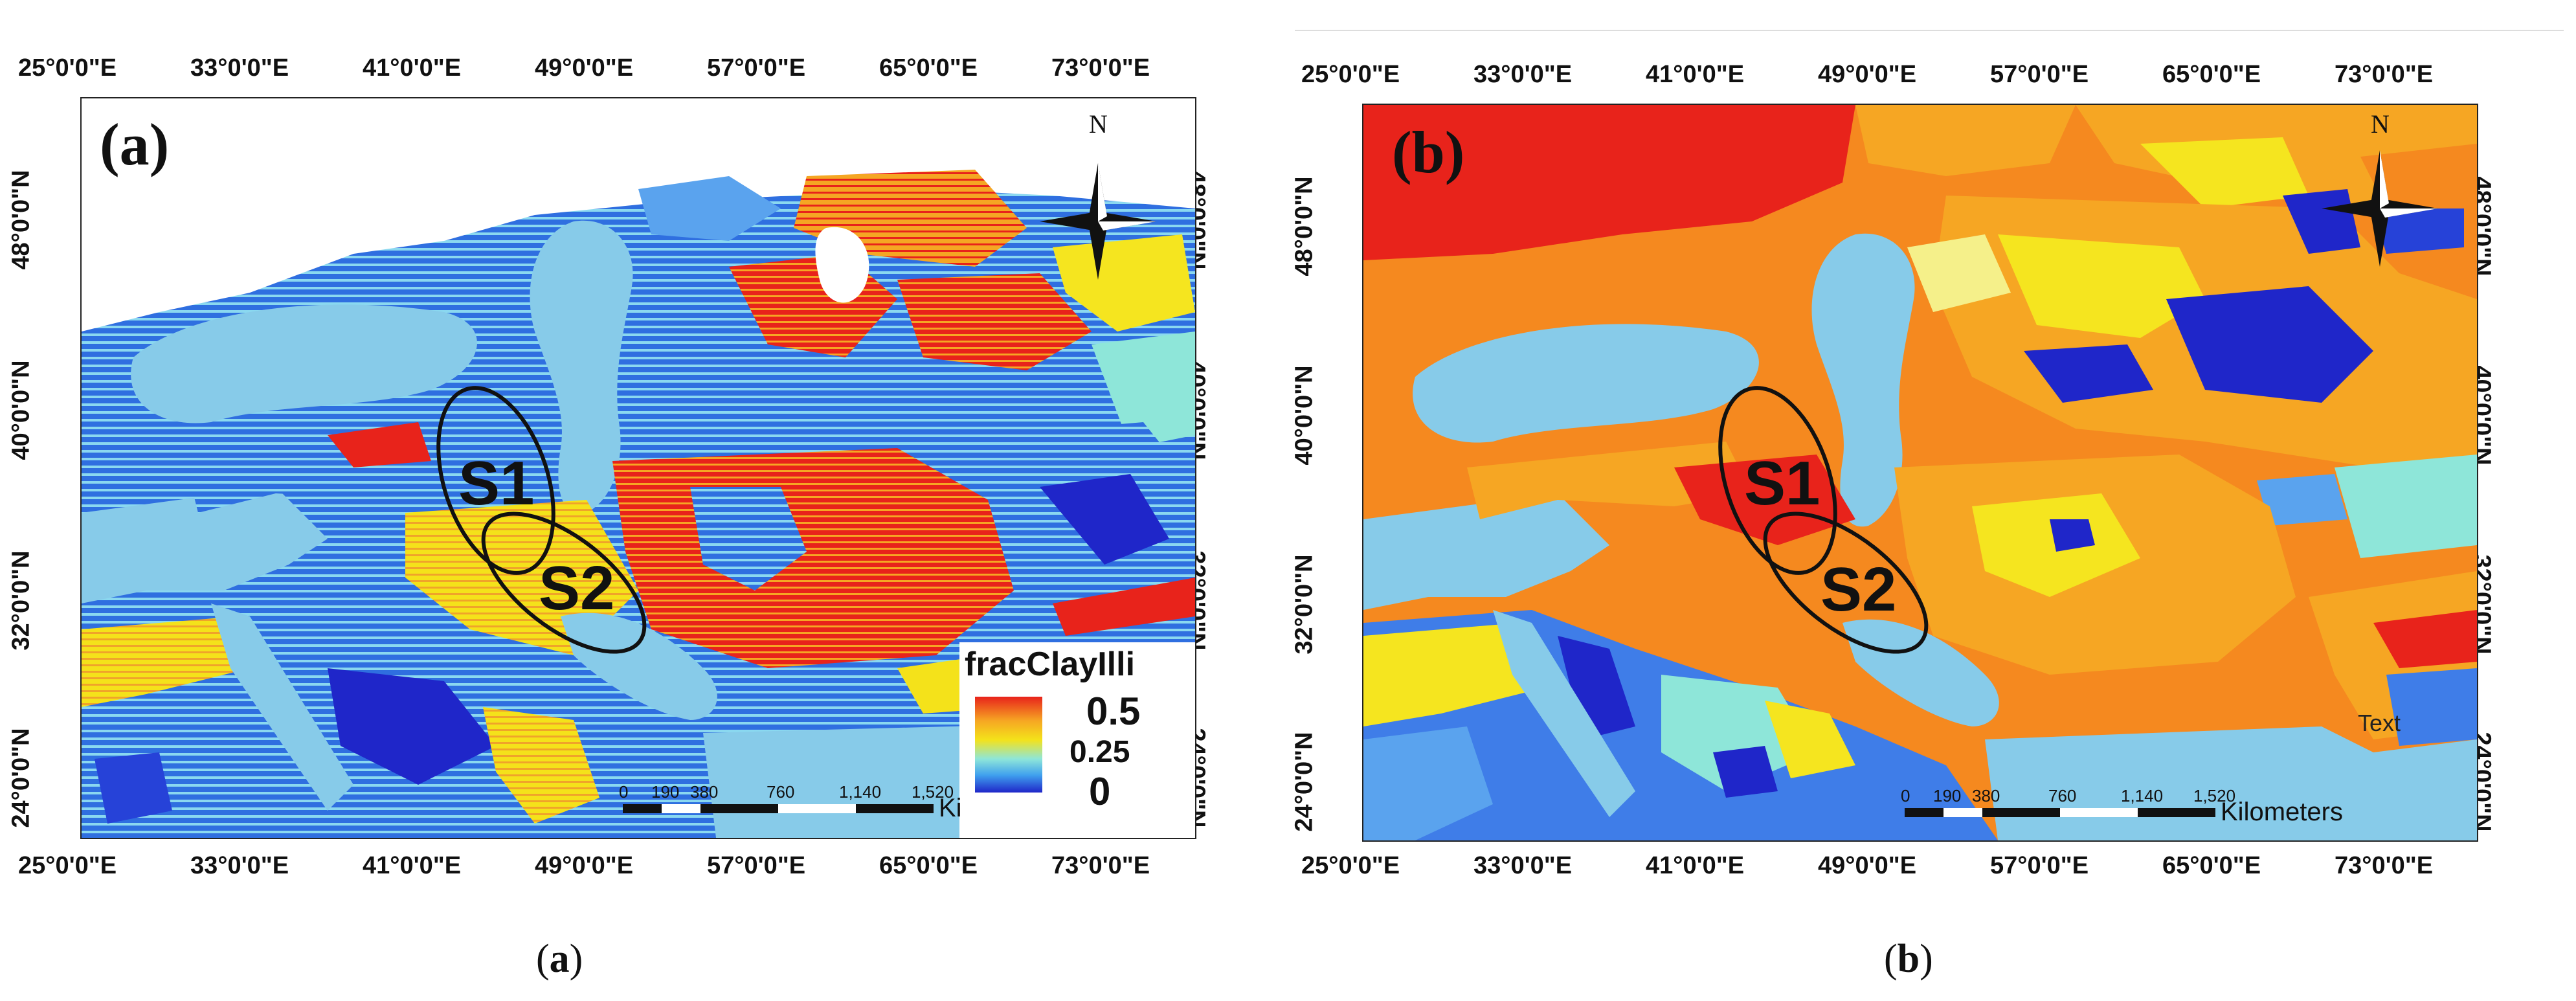 Image resolution: width=2576 pixels, height=1001 pixels. I want to click on site-ellipse-s1-b, so click(1778, 480).